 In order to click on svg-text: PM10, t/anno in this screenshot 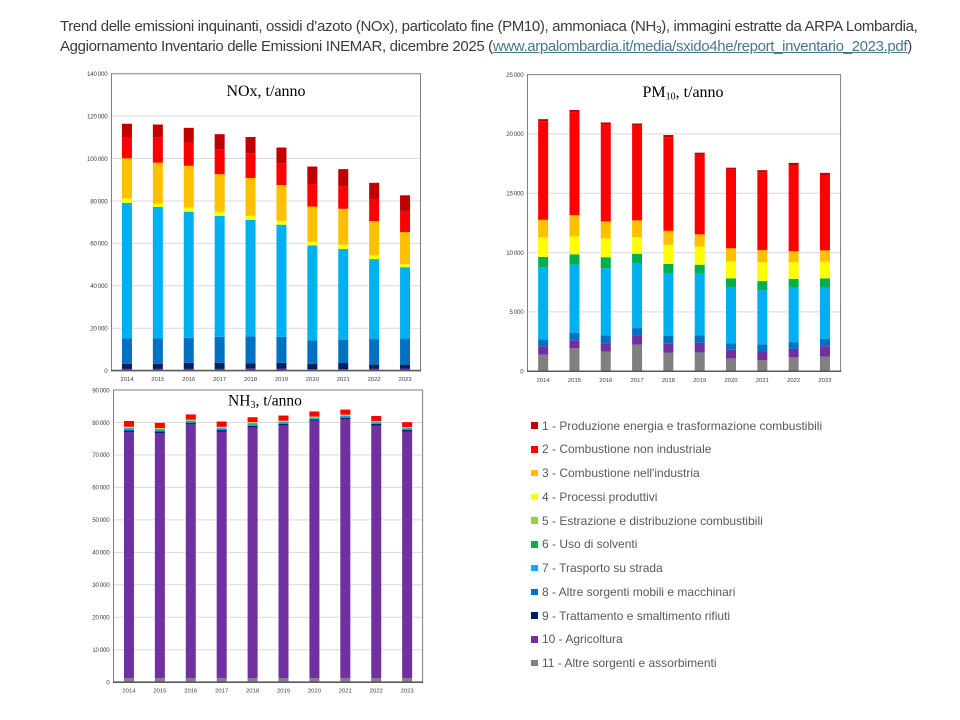, I will do `click(682, 93)`.